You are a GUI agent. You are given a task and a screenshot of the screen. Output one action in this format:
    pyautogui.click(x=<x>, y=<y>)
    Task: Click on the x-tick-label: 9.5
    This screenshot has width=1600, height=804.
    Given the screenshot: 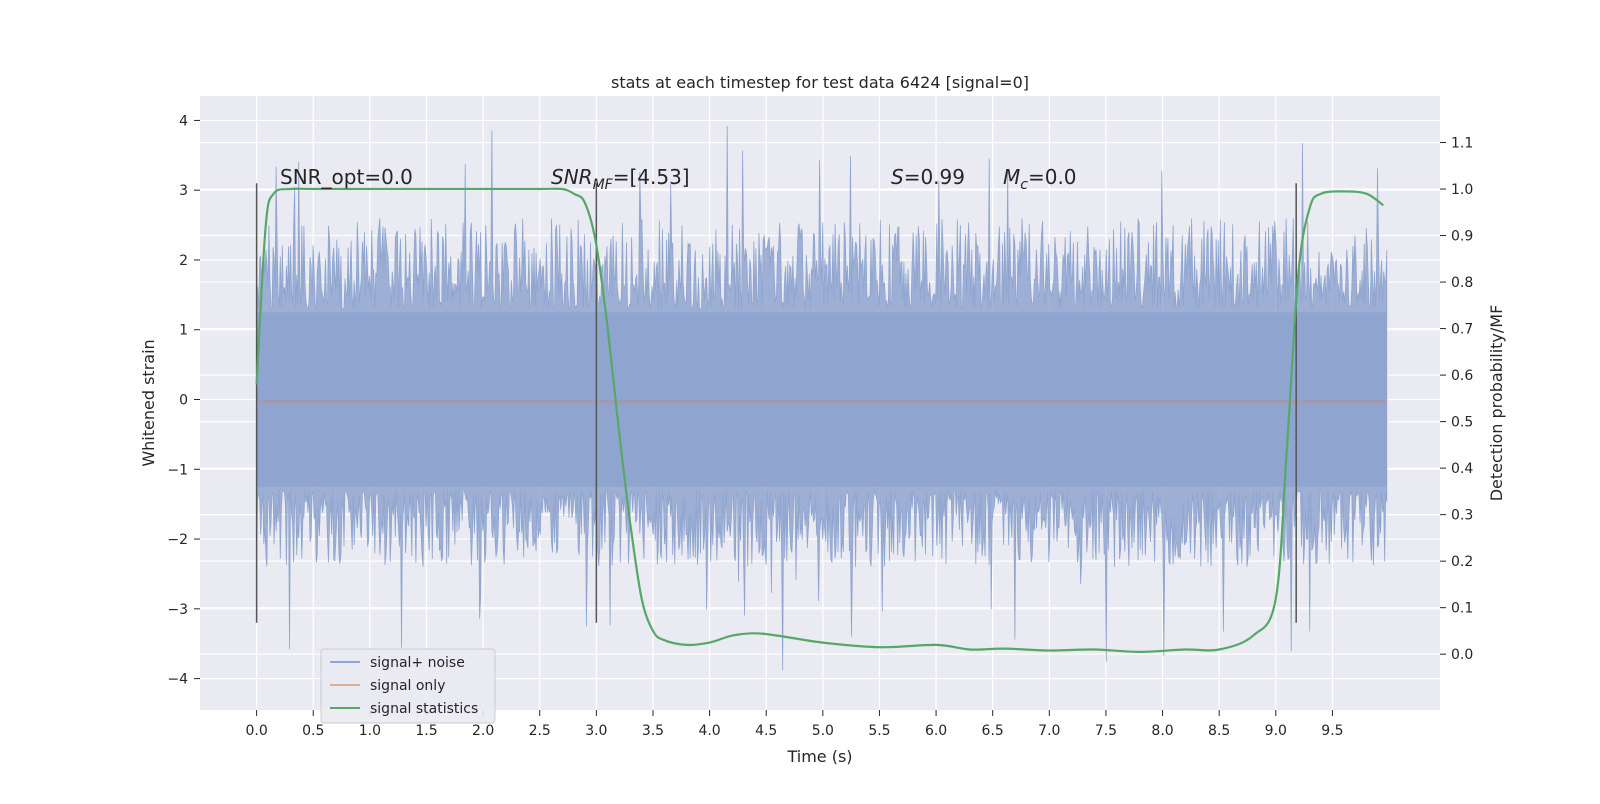 What is the action you would take?
    pyautogui.click(x=1332, y=731)
    